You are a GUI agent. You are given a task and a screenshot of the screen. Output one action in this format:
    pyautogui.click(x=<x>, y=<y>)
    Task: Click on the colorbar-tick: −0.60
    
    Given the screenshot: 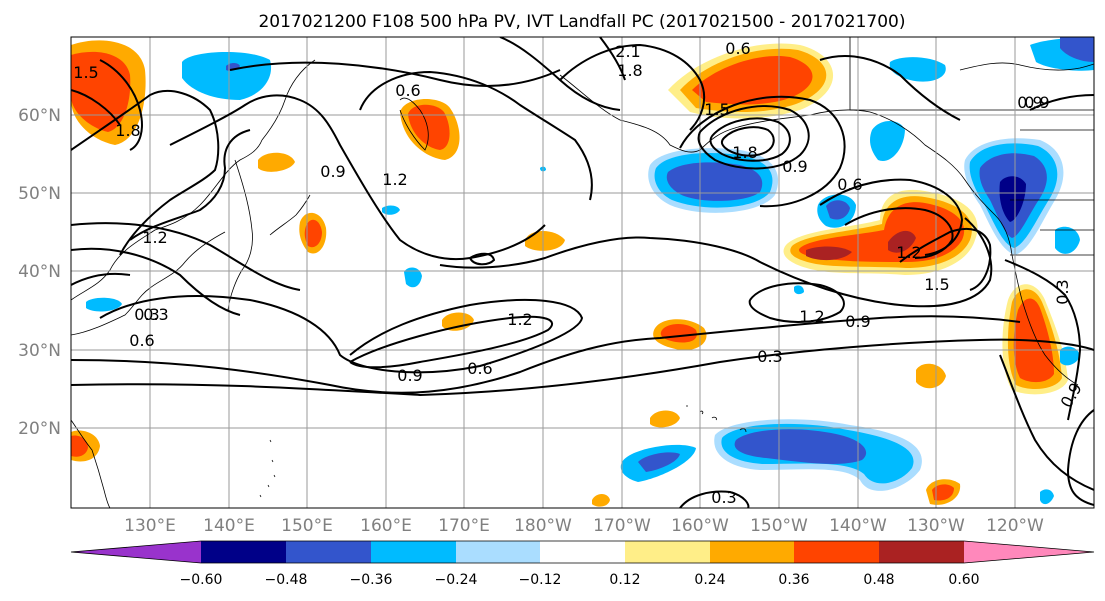 What is the action you would take?
    pyautogui.click(x=201, y=580)
    